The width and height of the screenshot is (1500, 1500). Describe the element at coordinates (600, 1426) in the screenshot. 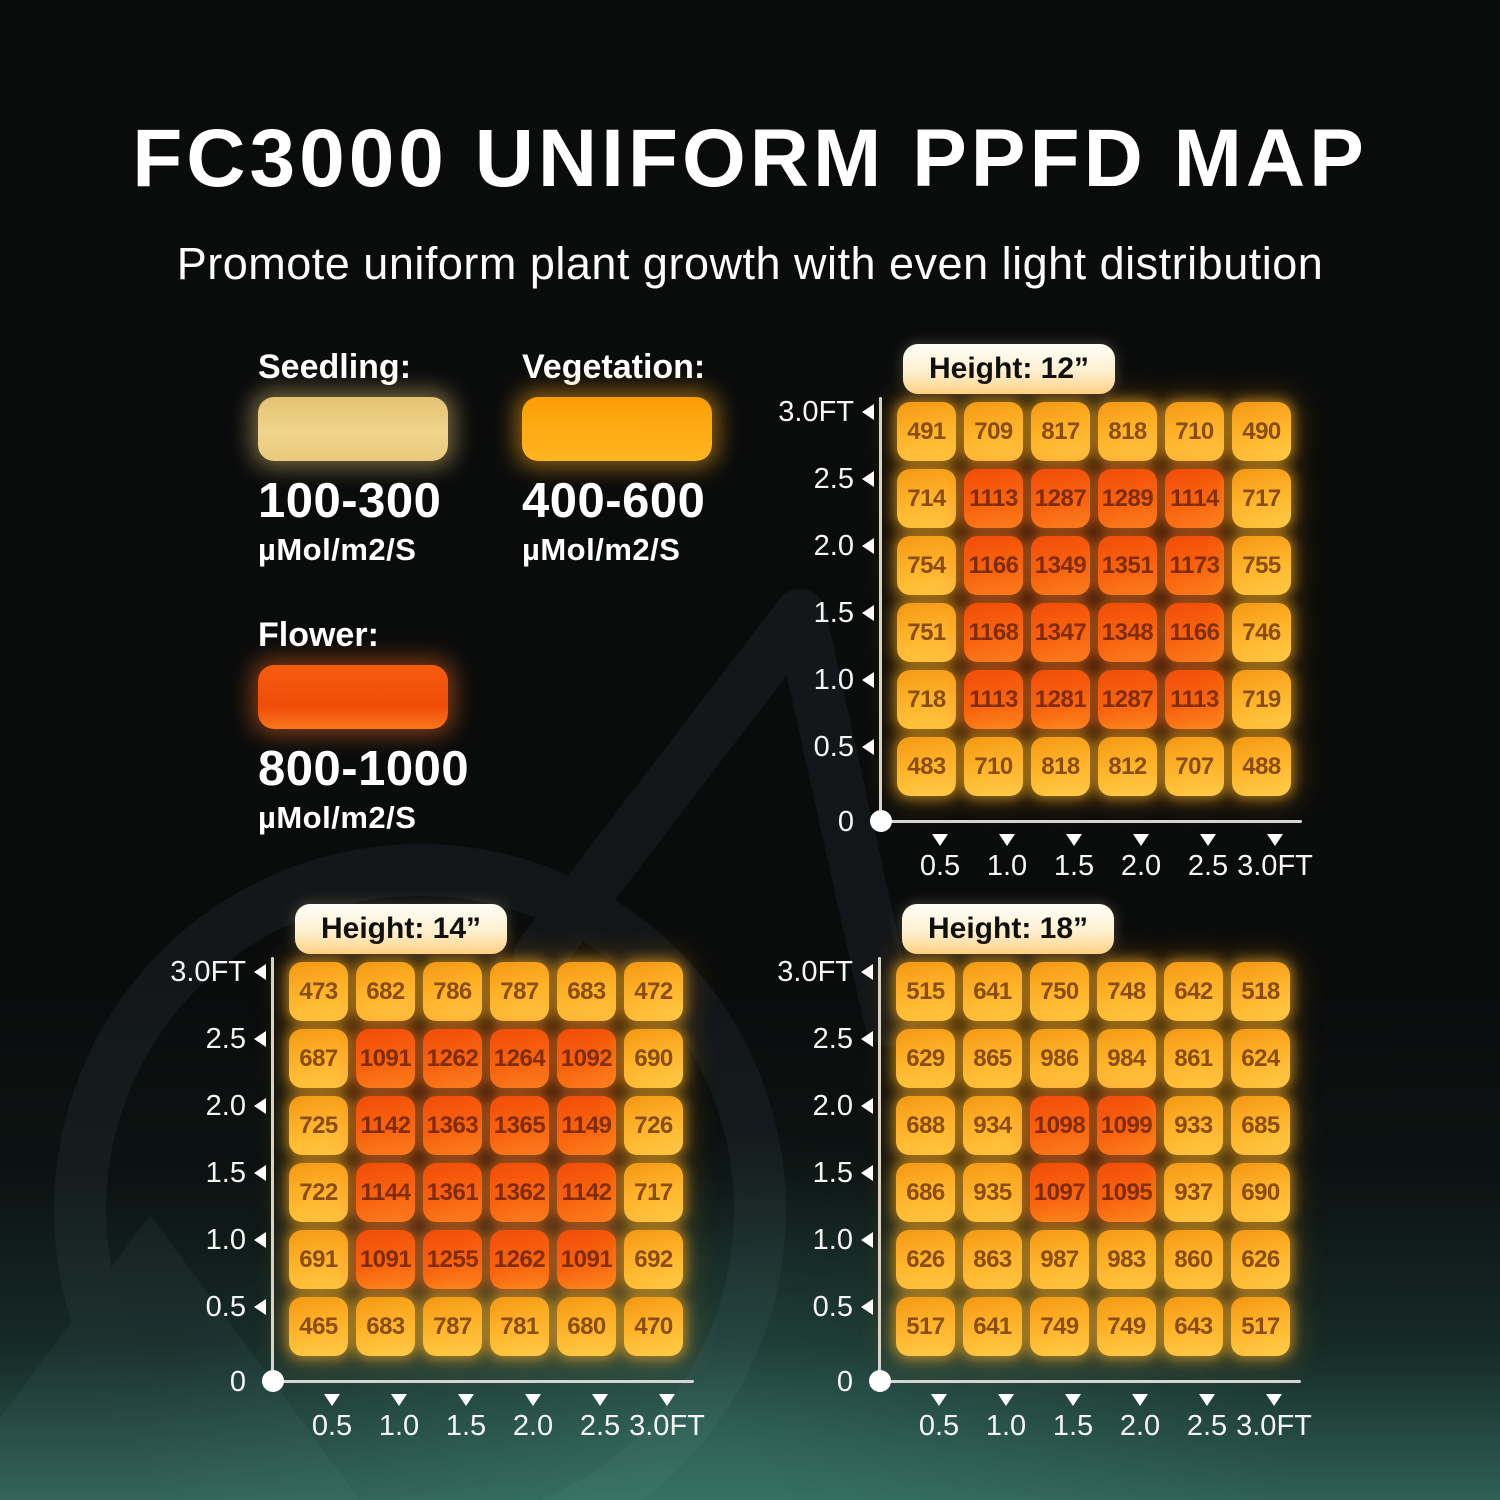

I see `x-tick-label: 2.5` at that location.